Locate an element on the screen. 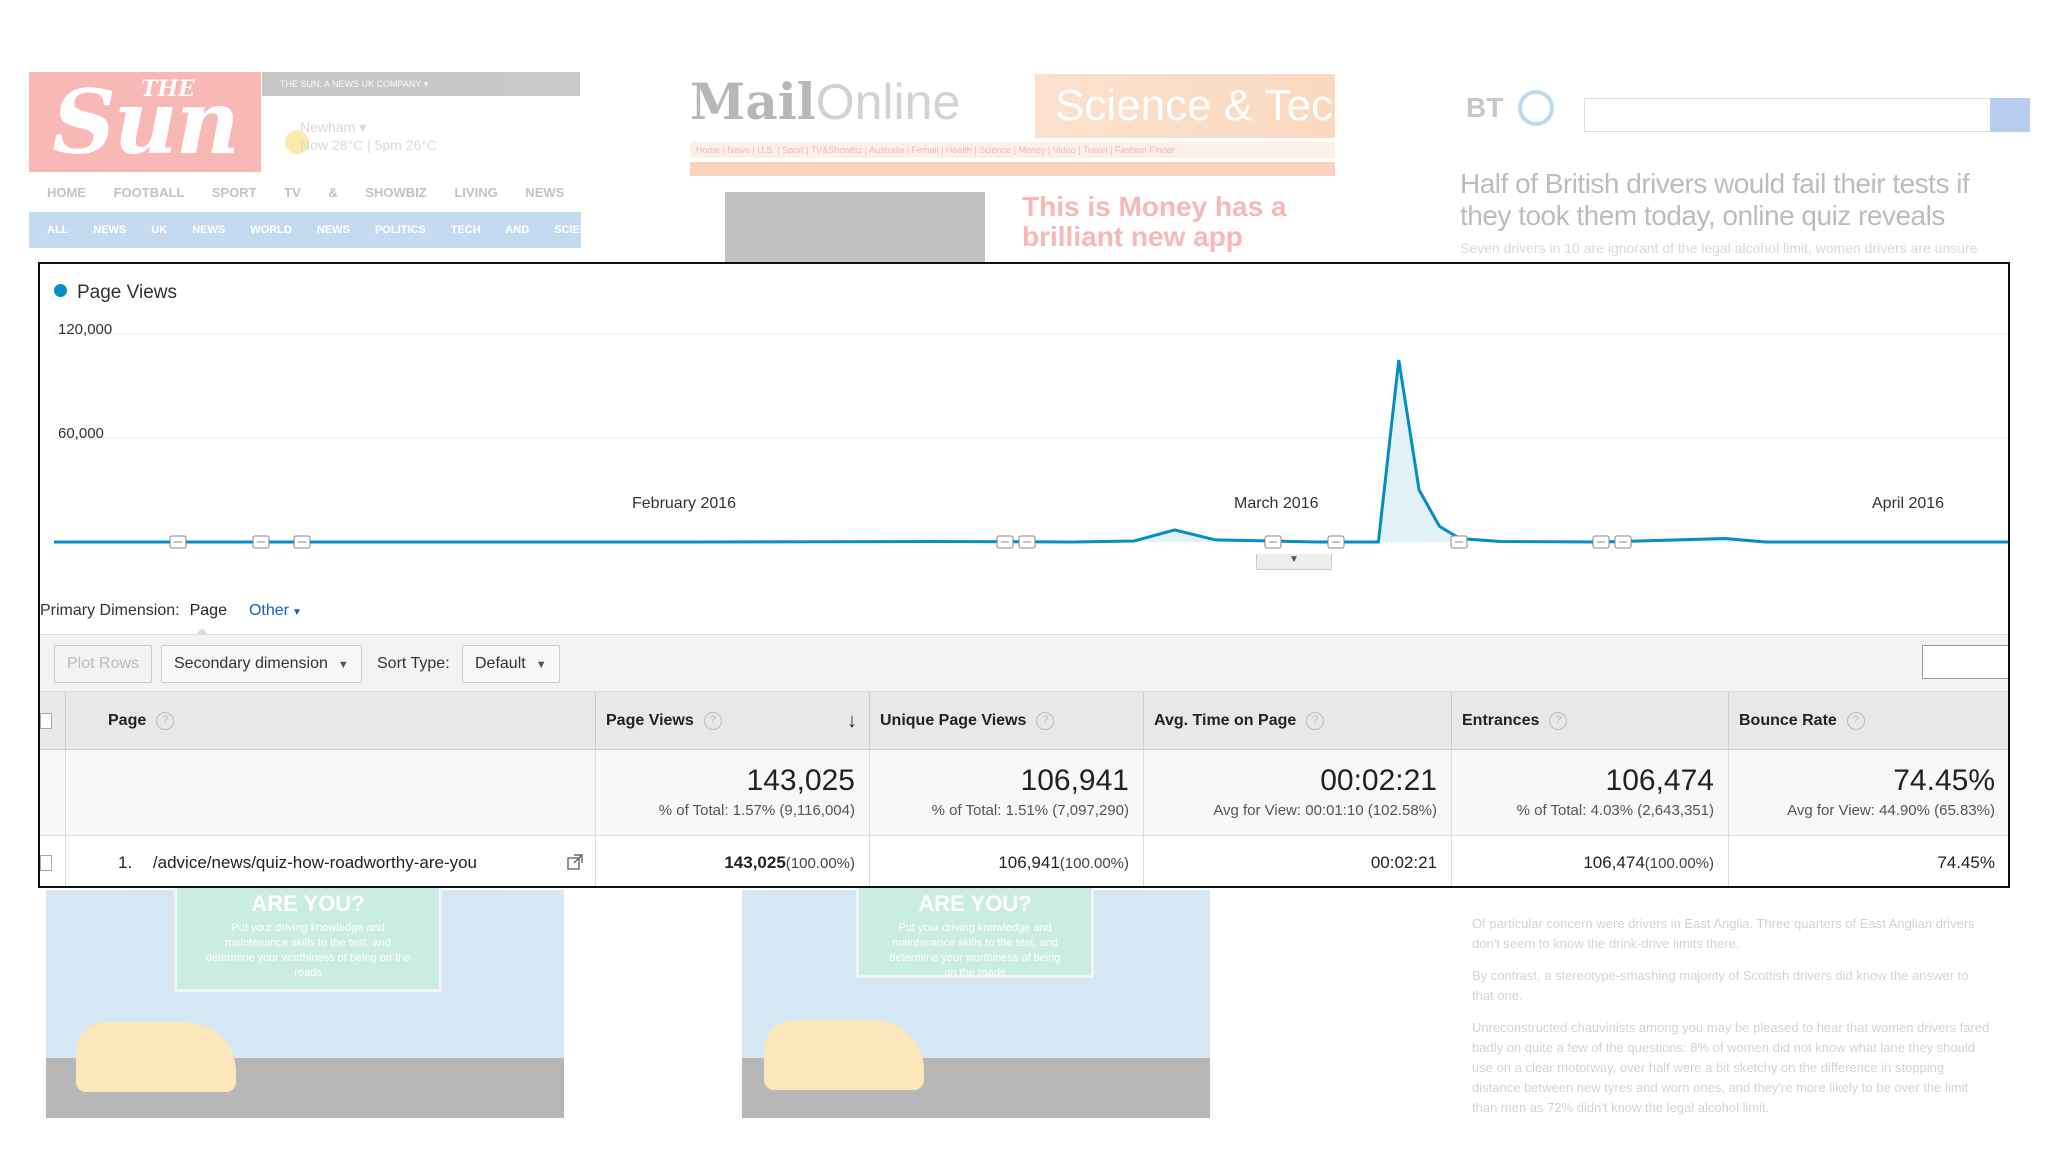 The width and height of the screenshot is (2048, 1152). total-entrances: 106,474 % of Total: 4.03% (2,643,351) is located at coordinates (1590, 793).